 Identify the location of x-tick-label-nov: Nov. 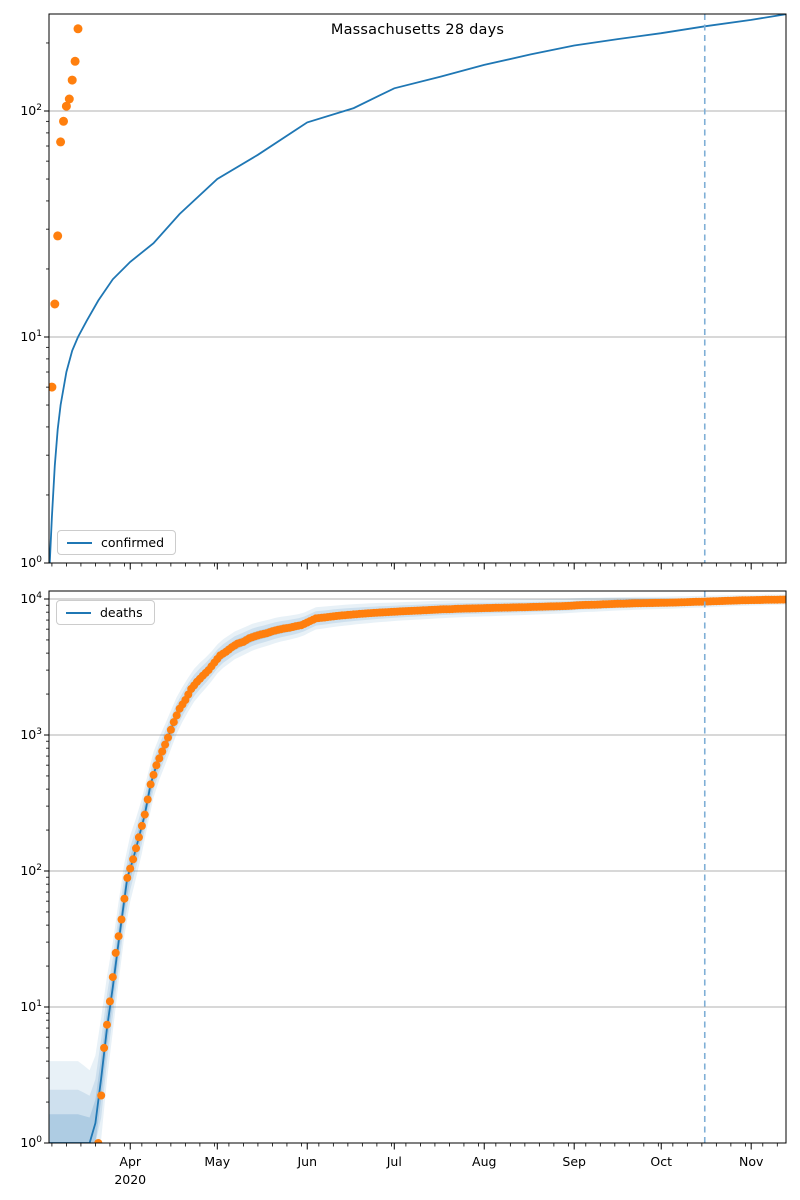
(751, 1161).